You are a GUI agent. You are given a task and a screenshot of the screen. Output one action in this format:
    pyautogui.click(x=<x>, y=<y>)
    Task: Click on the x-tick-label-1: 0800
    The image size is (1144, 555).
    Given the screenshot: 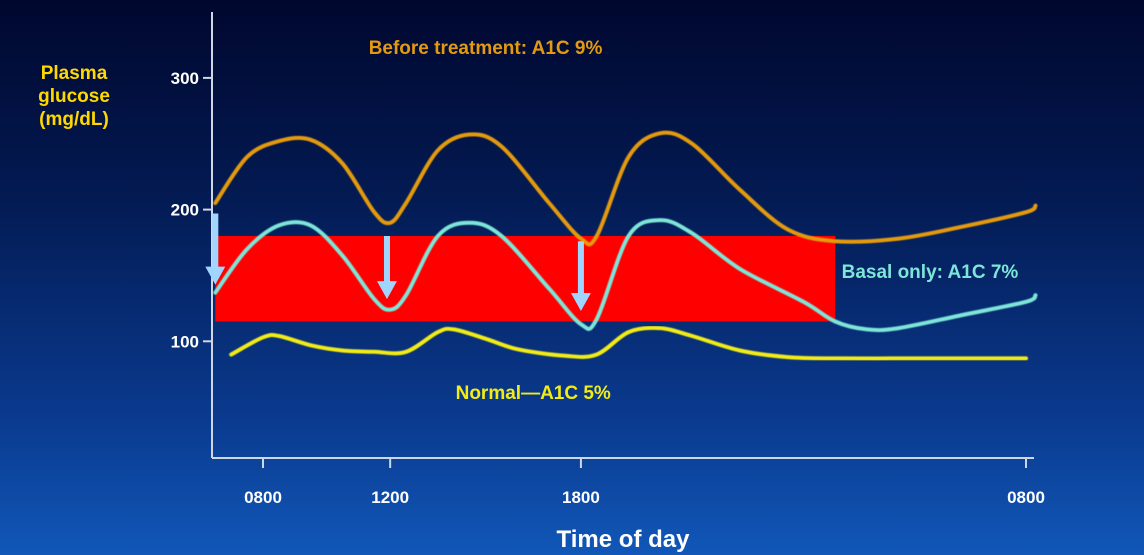 What is the action you would take?
    pyautogui.click(x=263, y=497)
    